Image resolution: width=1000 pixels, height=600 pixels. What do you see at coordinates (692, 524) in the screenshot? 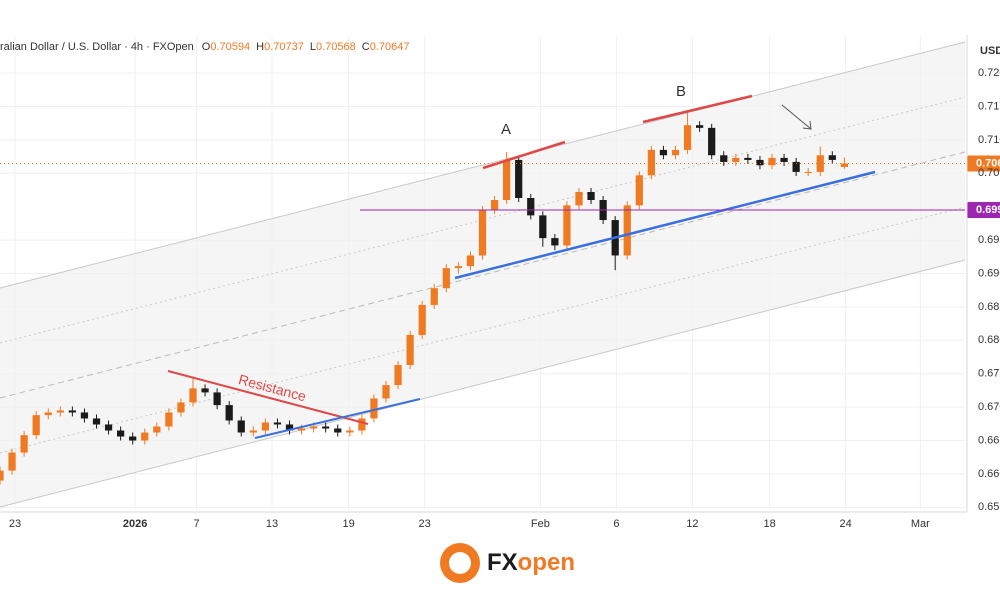
I see `x-tick-label: 12` at bounding box center [692, 524].